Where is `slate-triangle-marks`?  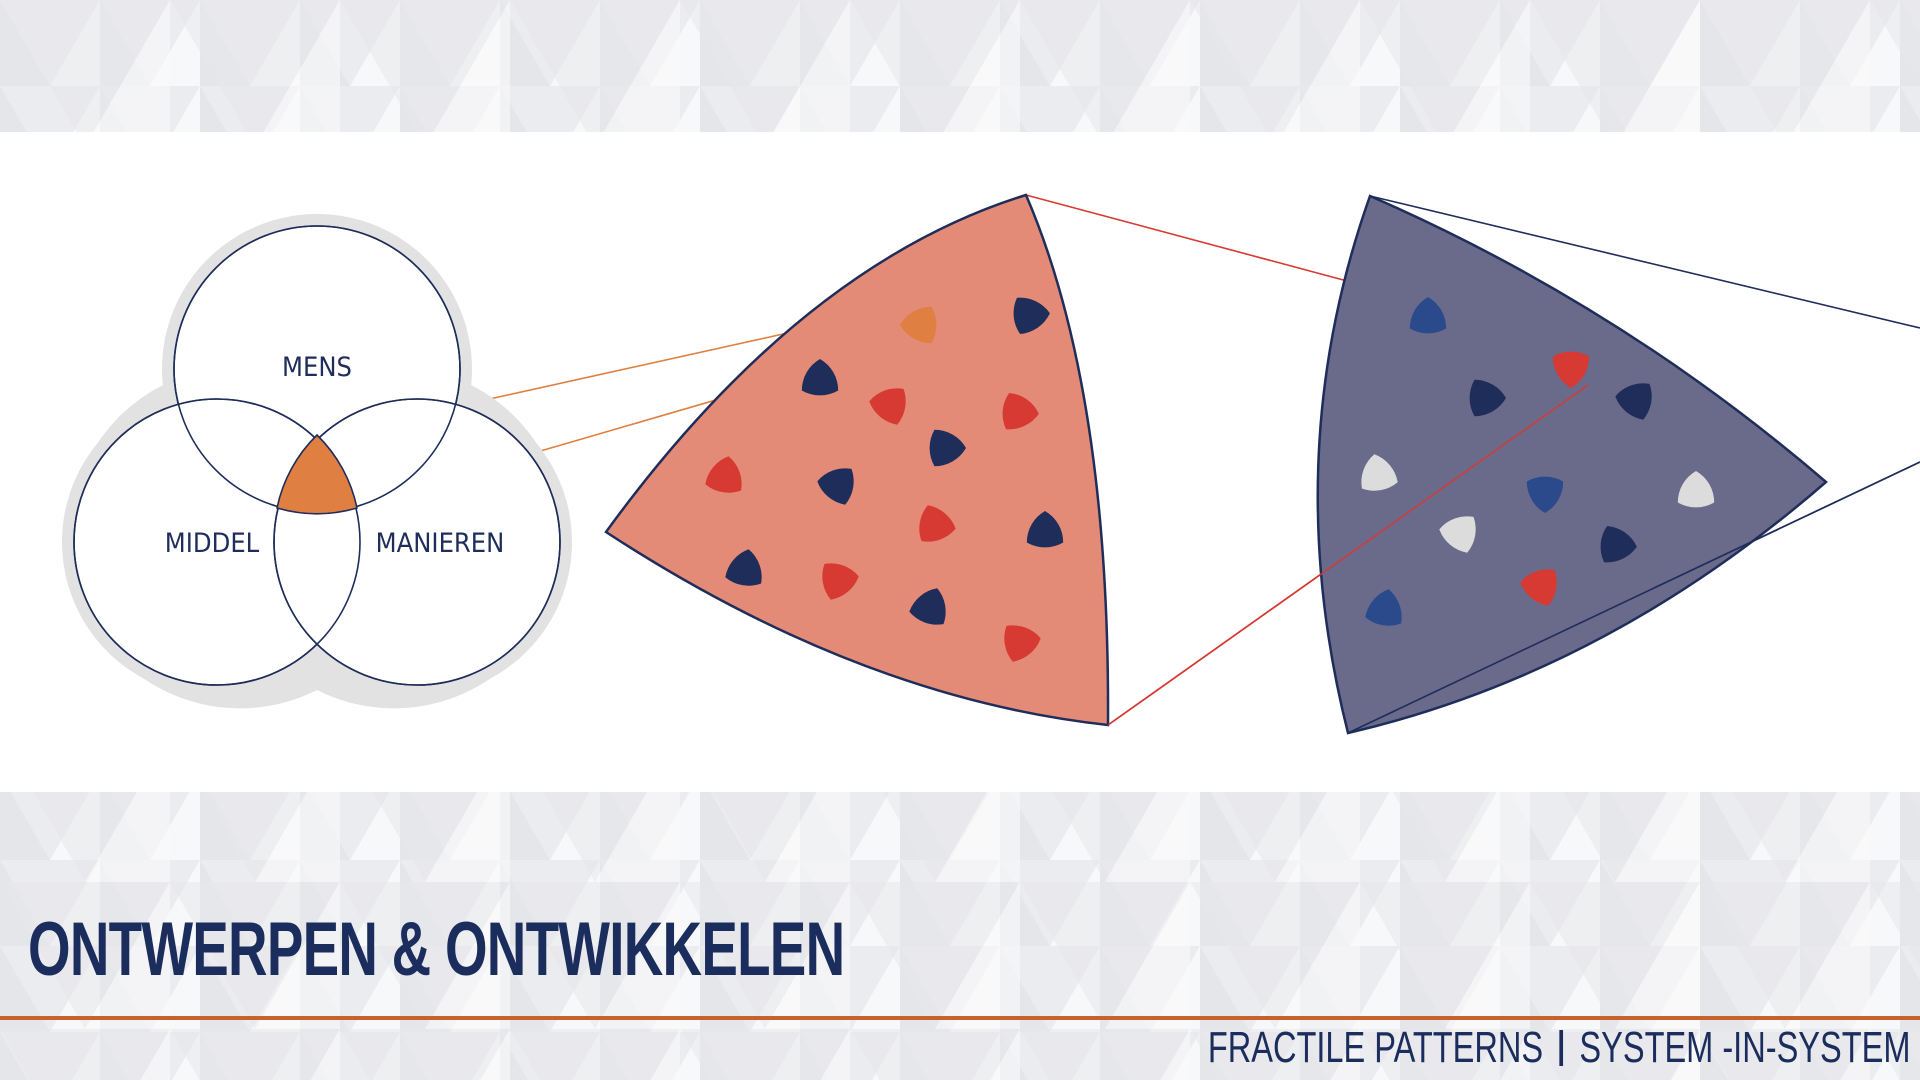 slate-triangle-marks is located at coordinates (1538, 461).